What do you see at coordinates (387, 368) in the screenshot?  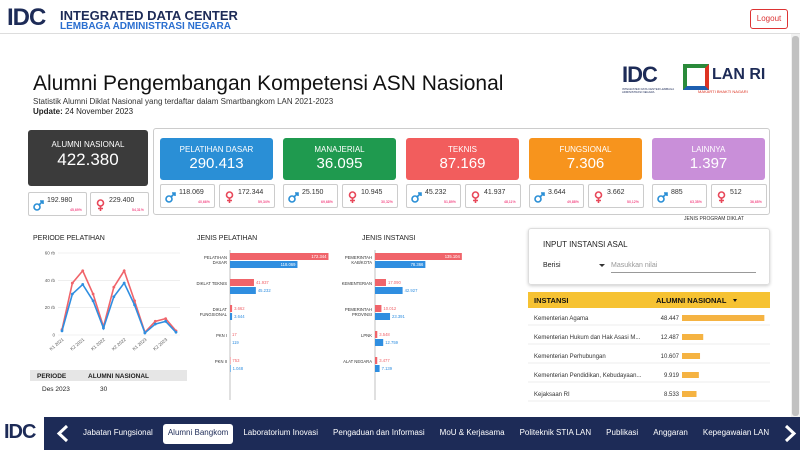 I see `data-label: 7.139` at bounding box center [387, 368].